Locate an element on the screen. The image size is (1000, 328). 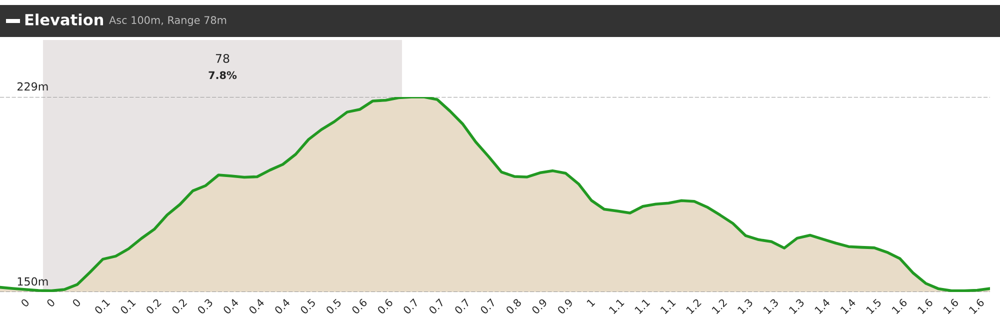
text: 78 is located at coordinates (223, 58).